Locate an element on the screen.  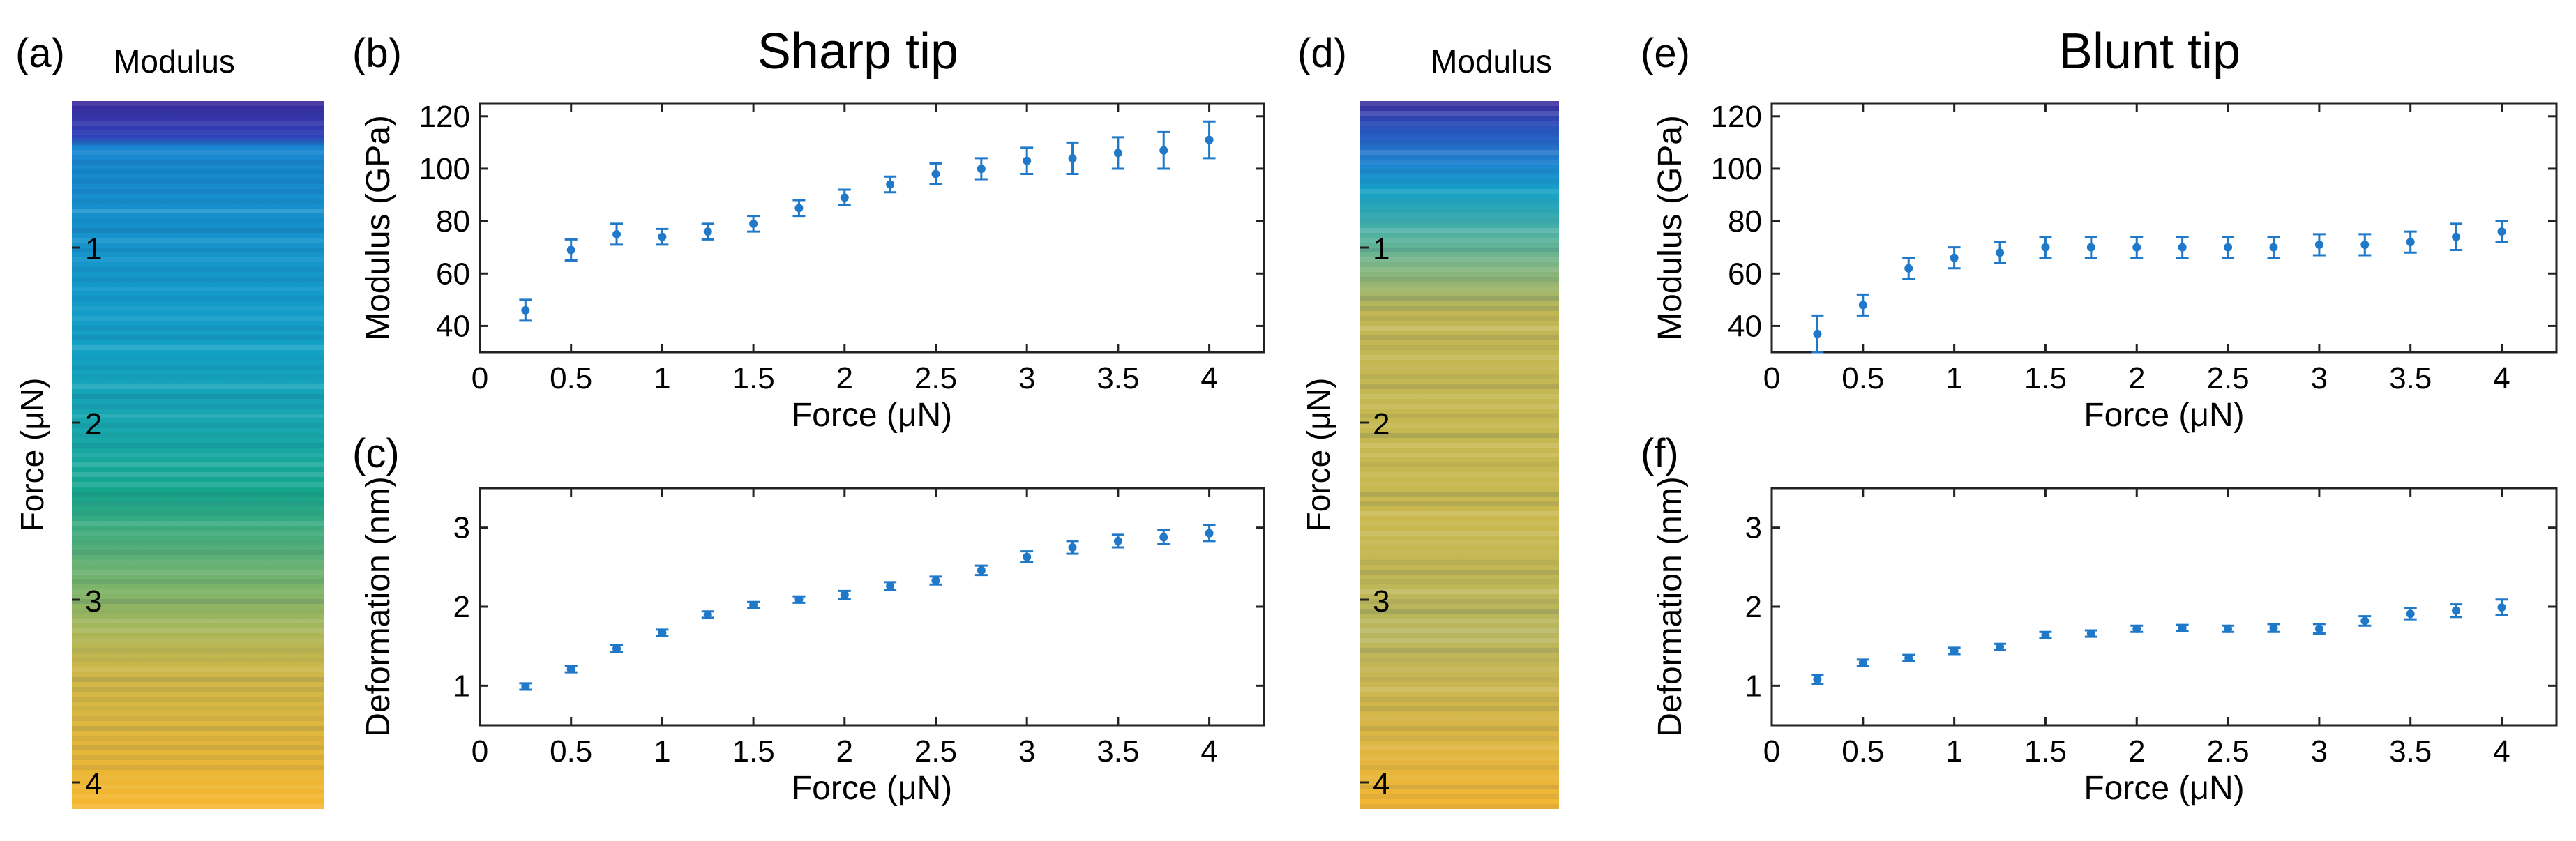
y-tick-label-e: 120 is located at coordinates (1737, 117).